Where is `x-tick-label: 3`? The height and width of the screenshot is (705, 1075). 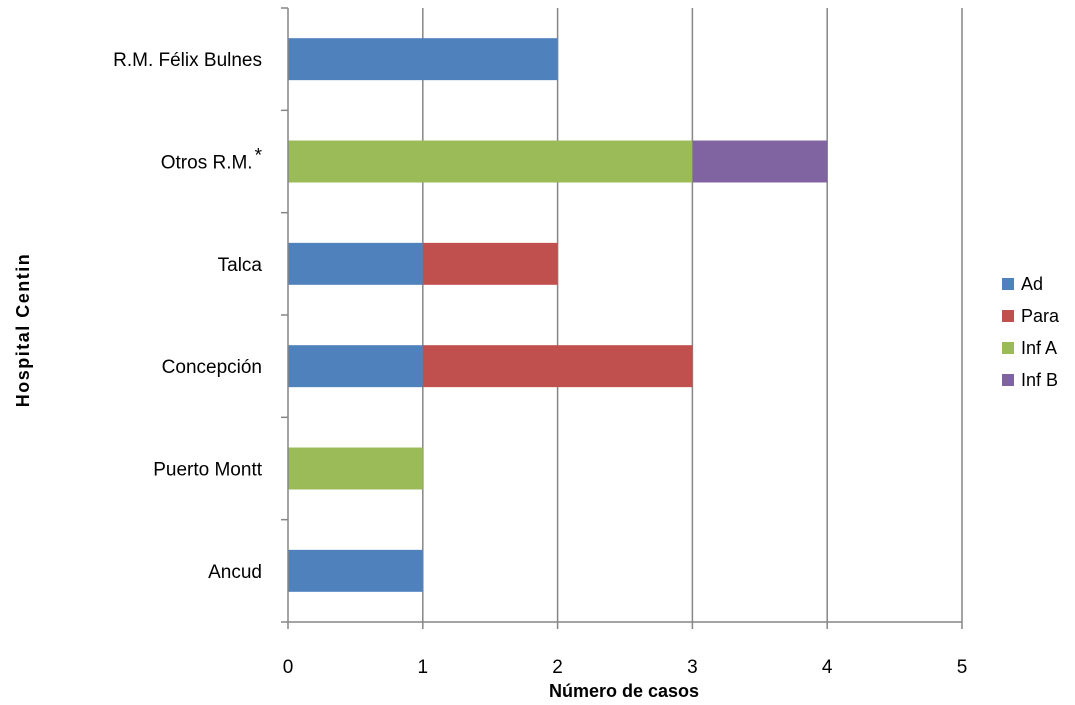
x-tick-label: 3 is located at coordinates (692, 667).